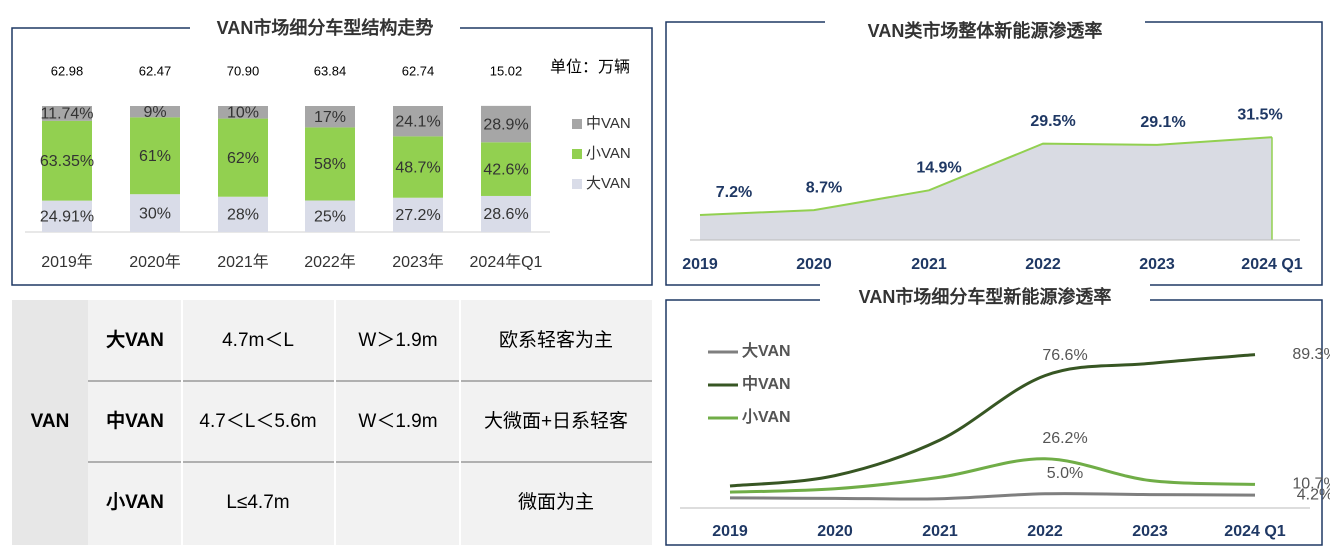  I want to click on value-label: 24.1%, so click(417, 121).